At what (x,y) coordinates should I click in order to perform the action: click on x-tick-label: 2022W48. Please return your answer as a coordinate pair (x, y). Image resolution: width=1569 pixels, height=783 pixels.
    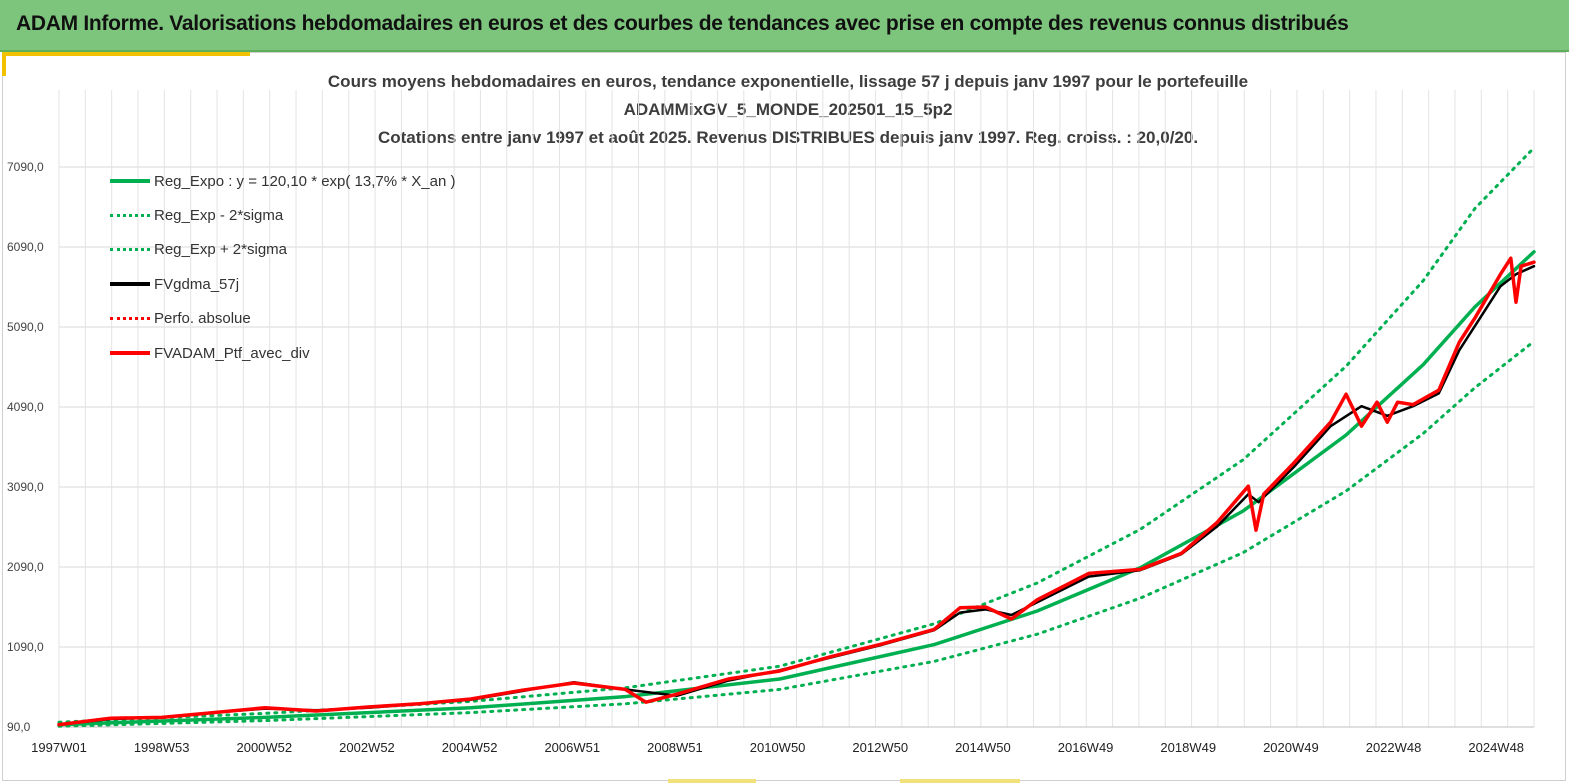
    Looking at the image, I should click on (1394, 747).